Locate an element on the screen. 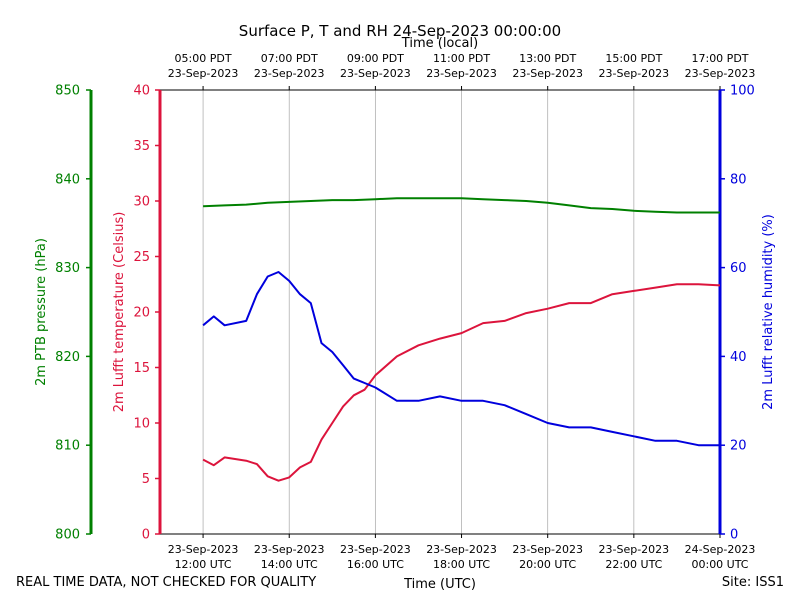 Image resolution: width=800 pixels, height=600 pixels. temperature-tick-label: 0 is located at coordinates (146, 535).